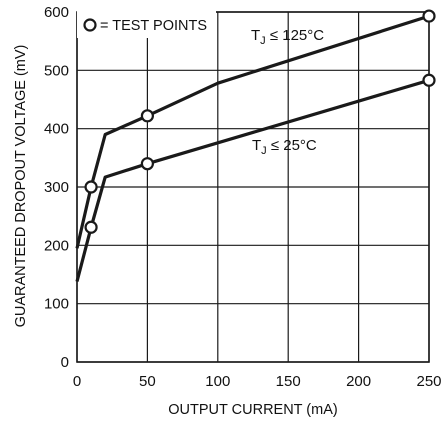 The width and height of the screenshot is (443, 425). Describe the element at coordinates (428, 381) in the screenshot. I see `x-tick-label-250: 250` at that location.